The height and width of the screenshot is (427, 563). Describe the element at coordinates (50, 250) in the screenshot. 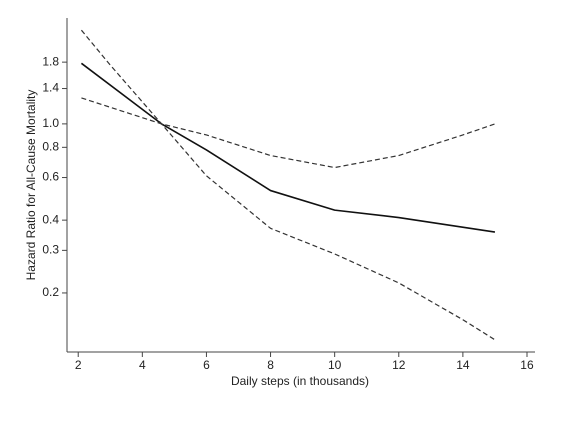

I see `y-tick-label: 0.3` at that location.